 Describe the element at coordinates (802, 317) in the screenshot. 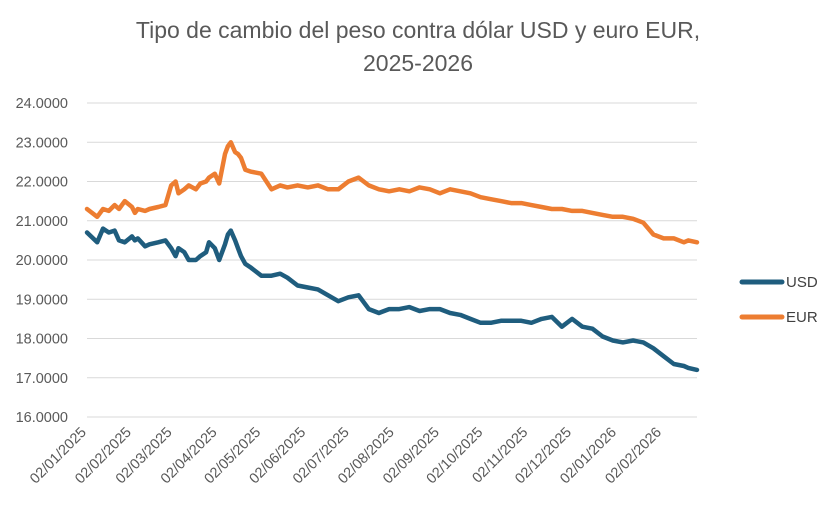

I see `legend-label-eur: EUR` at that location.